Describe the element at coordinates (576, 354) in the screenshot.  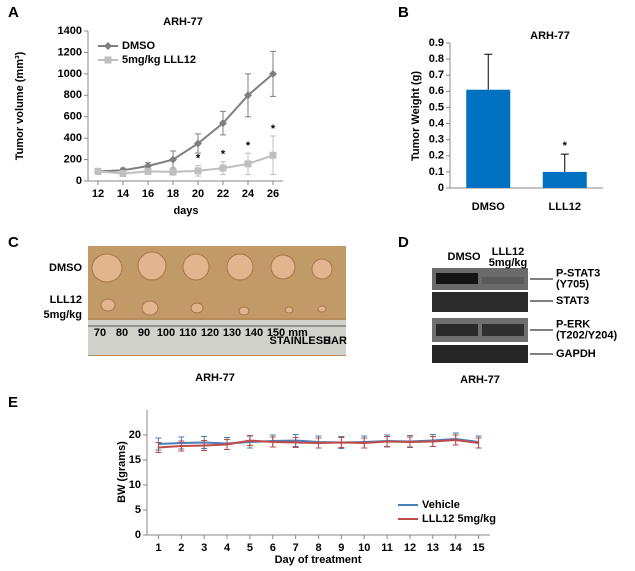
I see `blot-band-label: GAPDH` at that location.